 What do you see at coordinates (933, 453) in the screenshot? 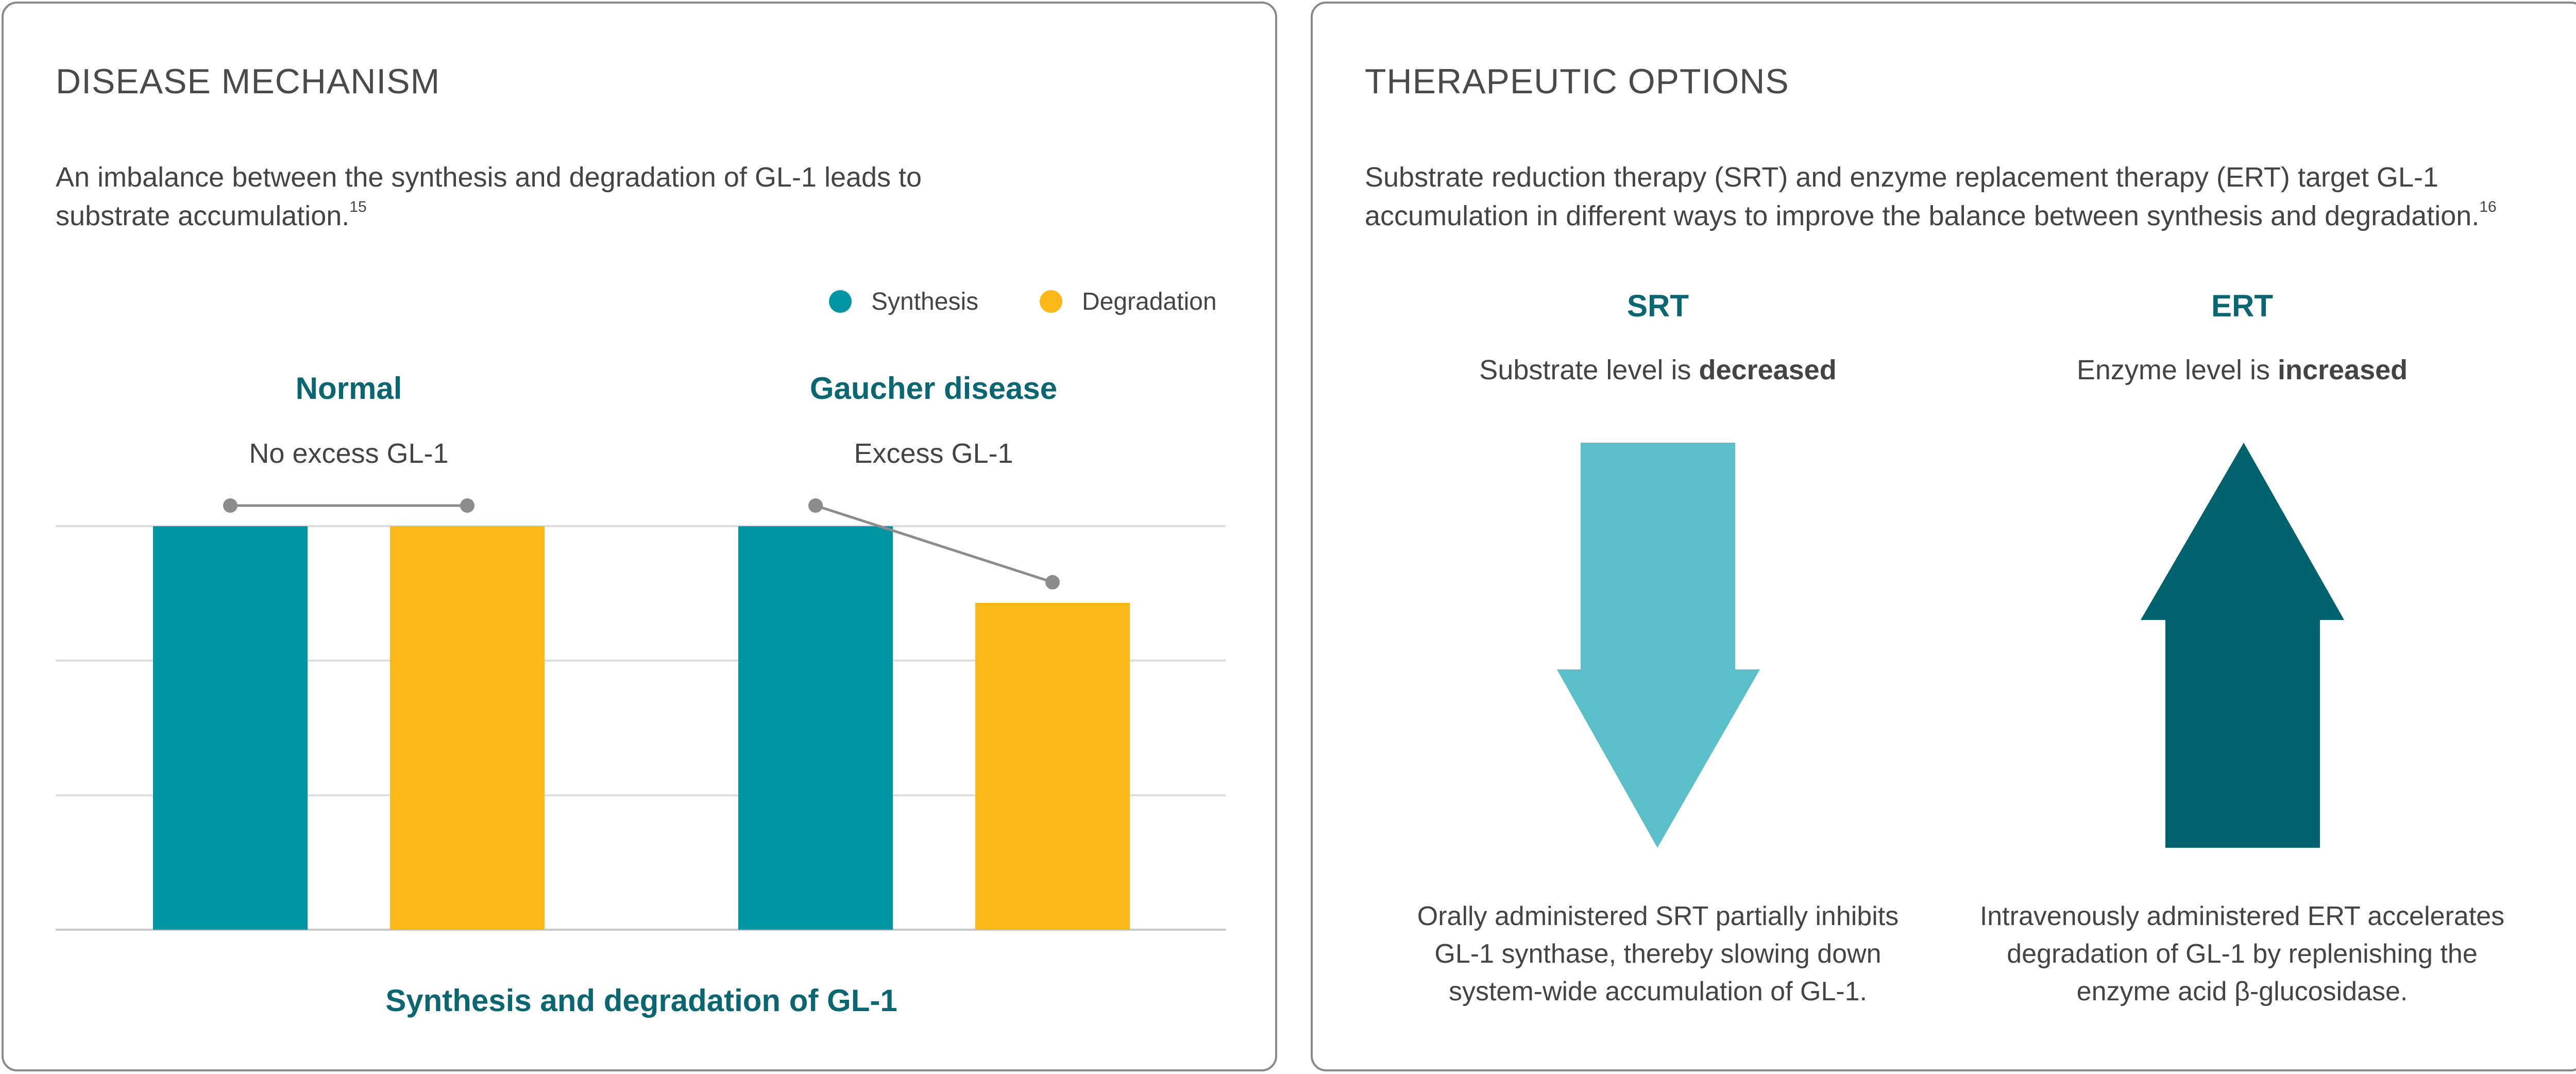
I see `group-subheading-gaucher: Excess GL-1` at bounding box center [933, 453].